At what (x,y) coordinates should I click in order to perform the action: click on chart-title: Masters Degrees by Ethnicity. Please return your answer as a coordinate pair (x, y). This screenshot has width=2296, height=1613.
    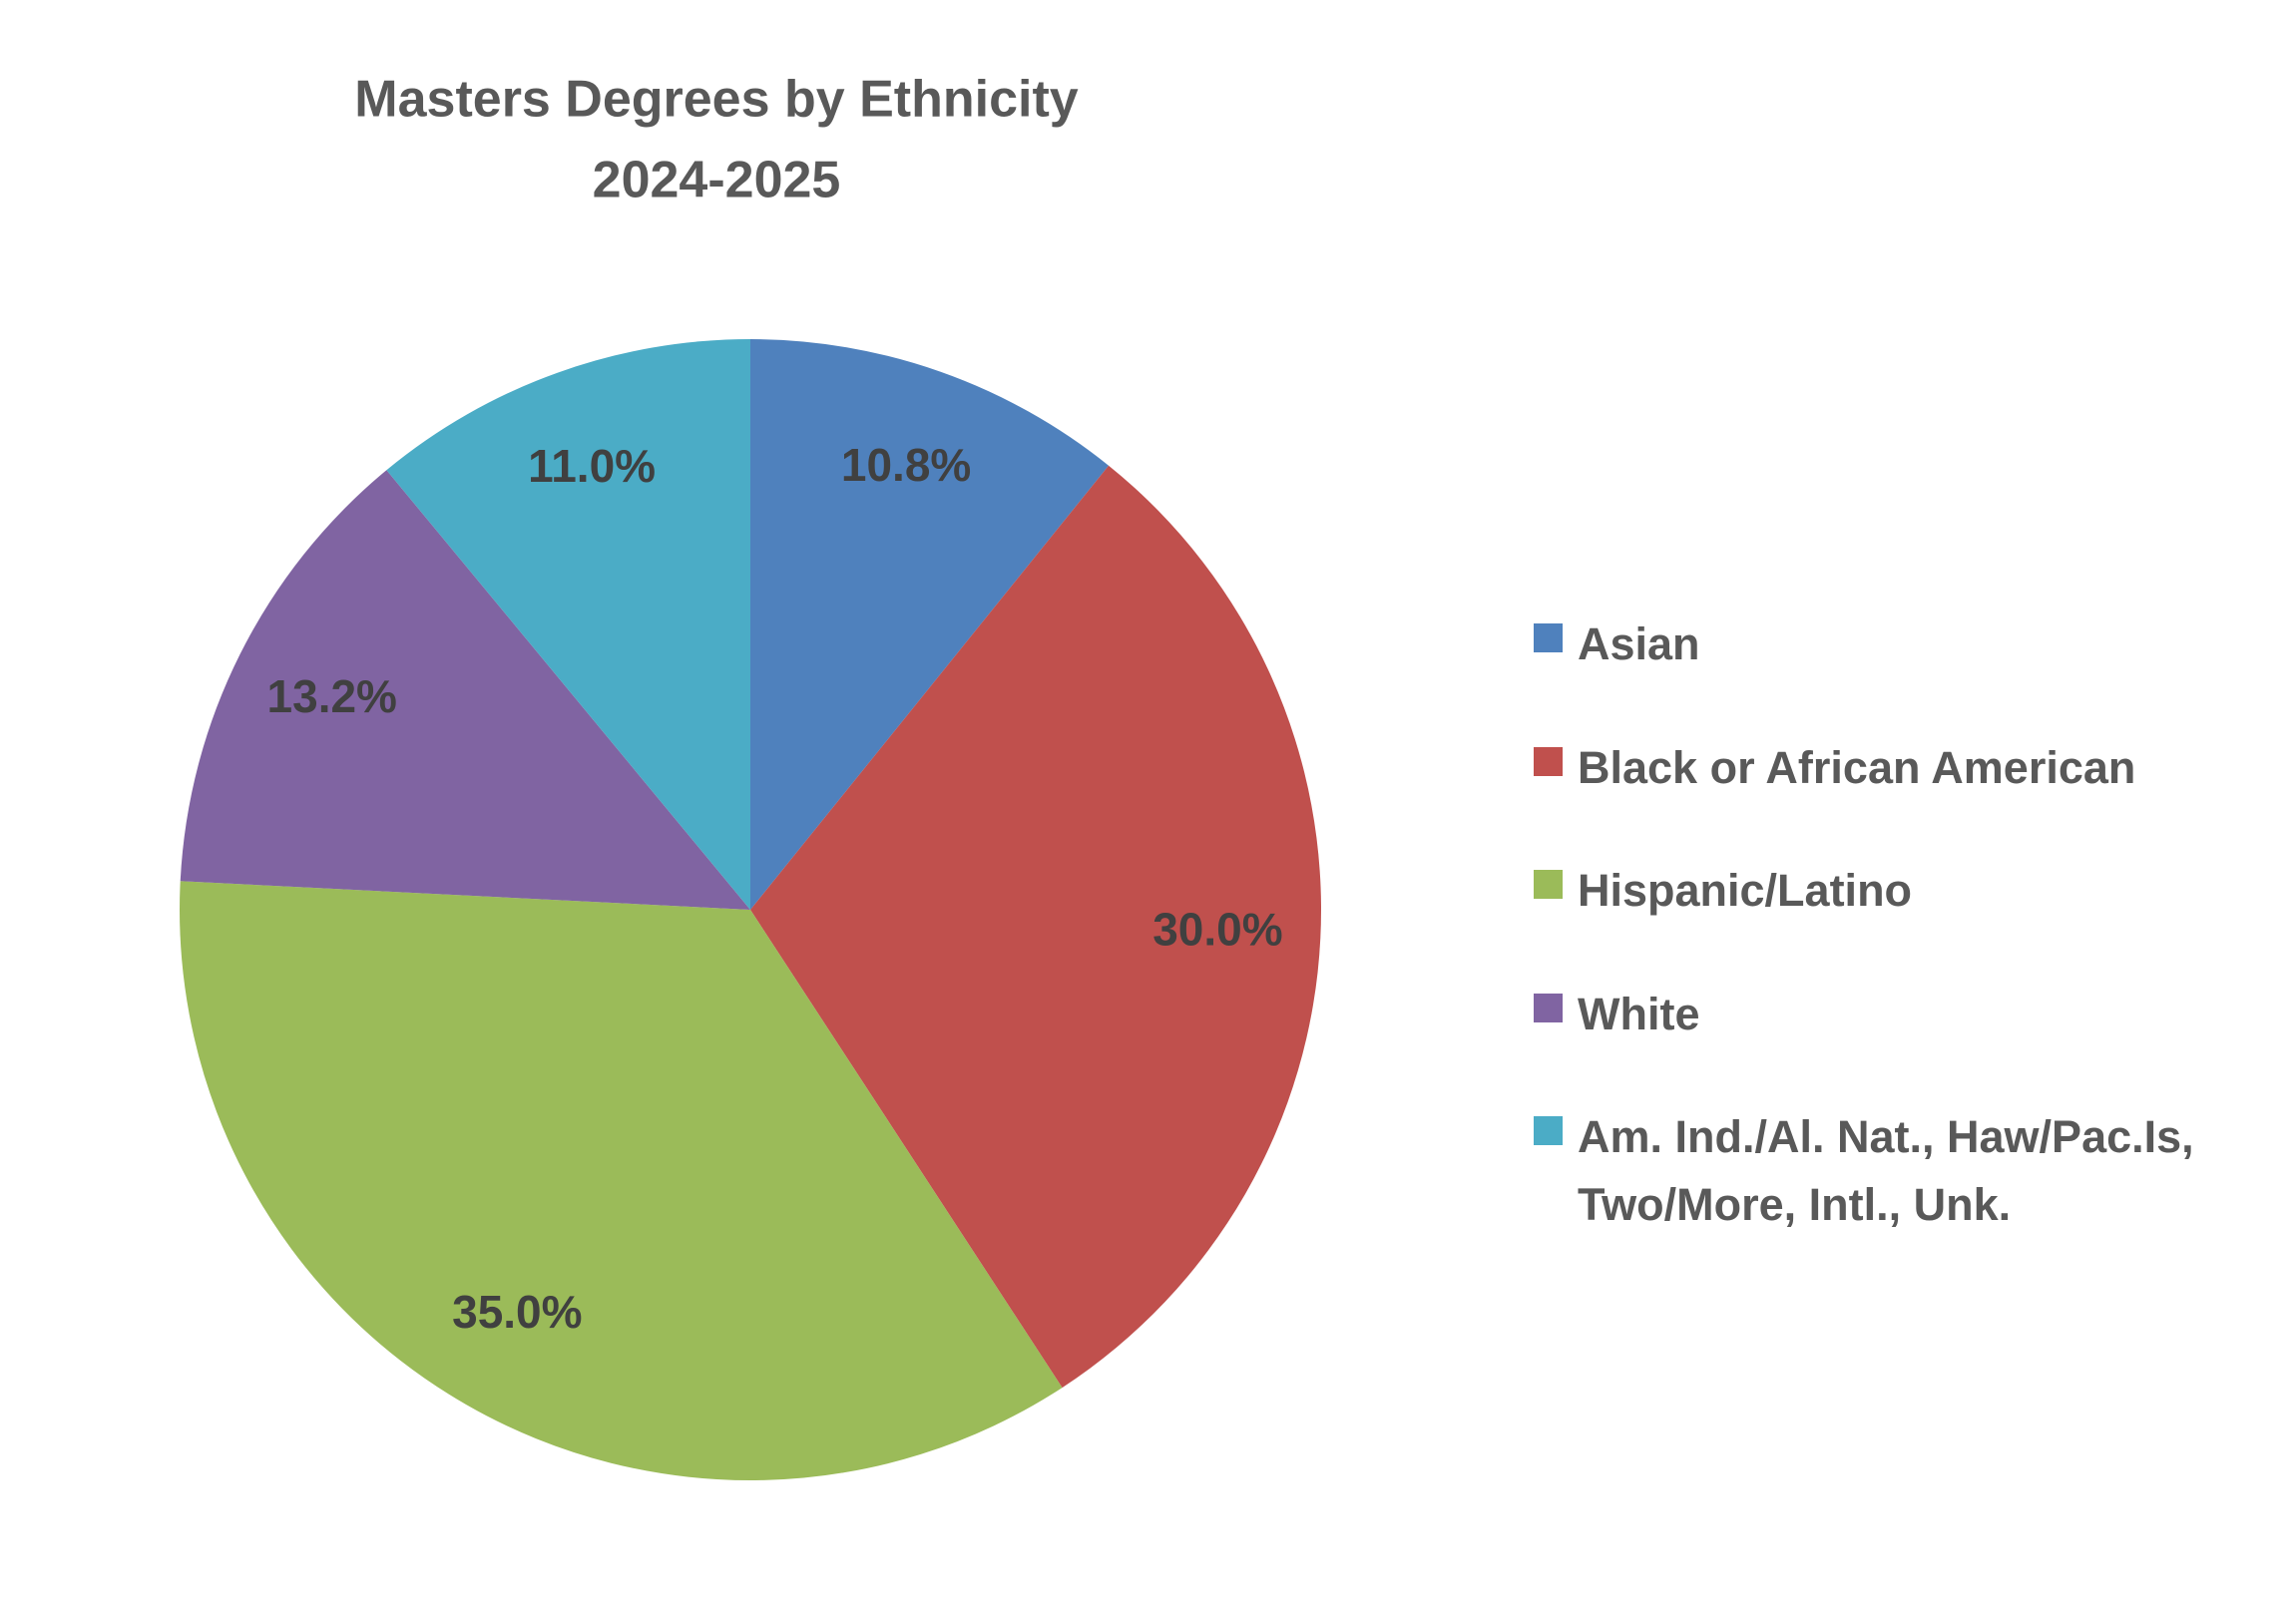
    Looking at the image, I should click on (716, 100).